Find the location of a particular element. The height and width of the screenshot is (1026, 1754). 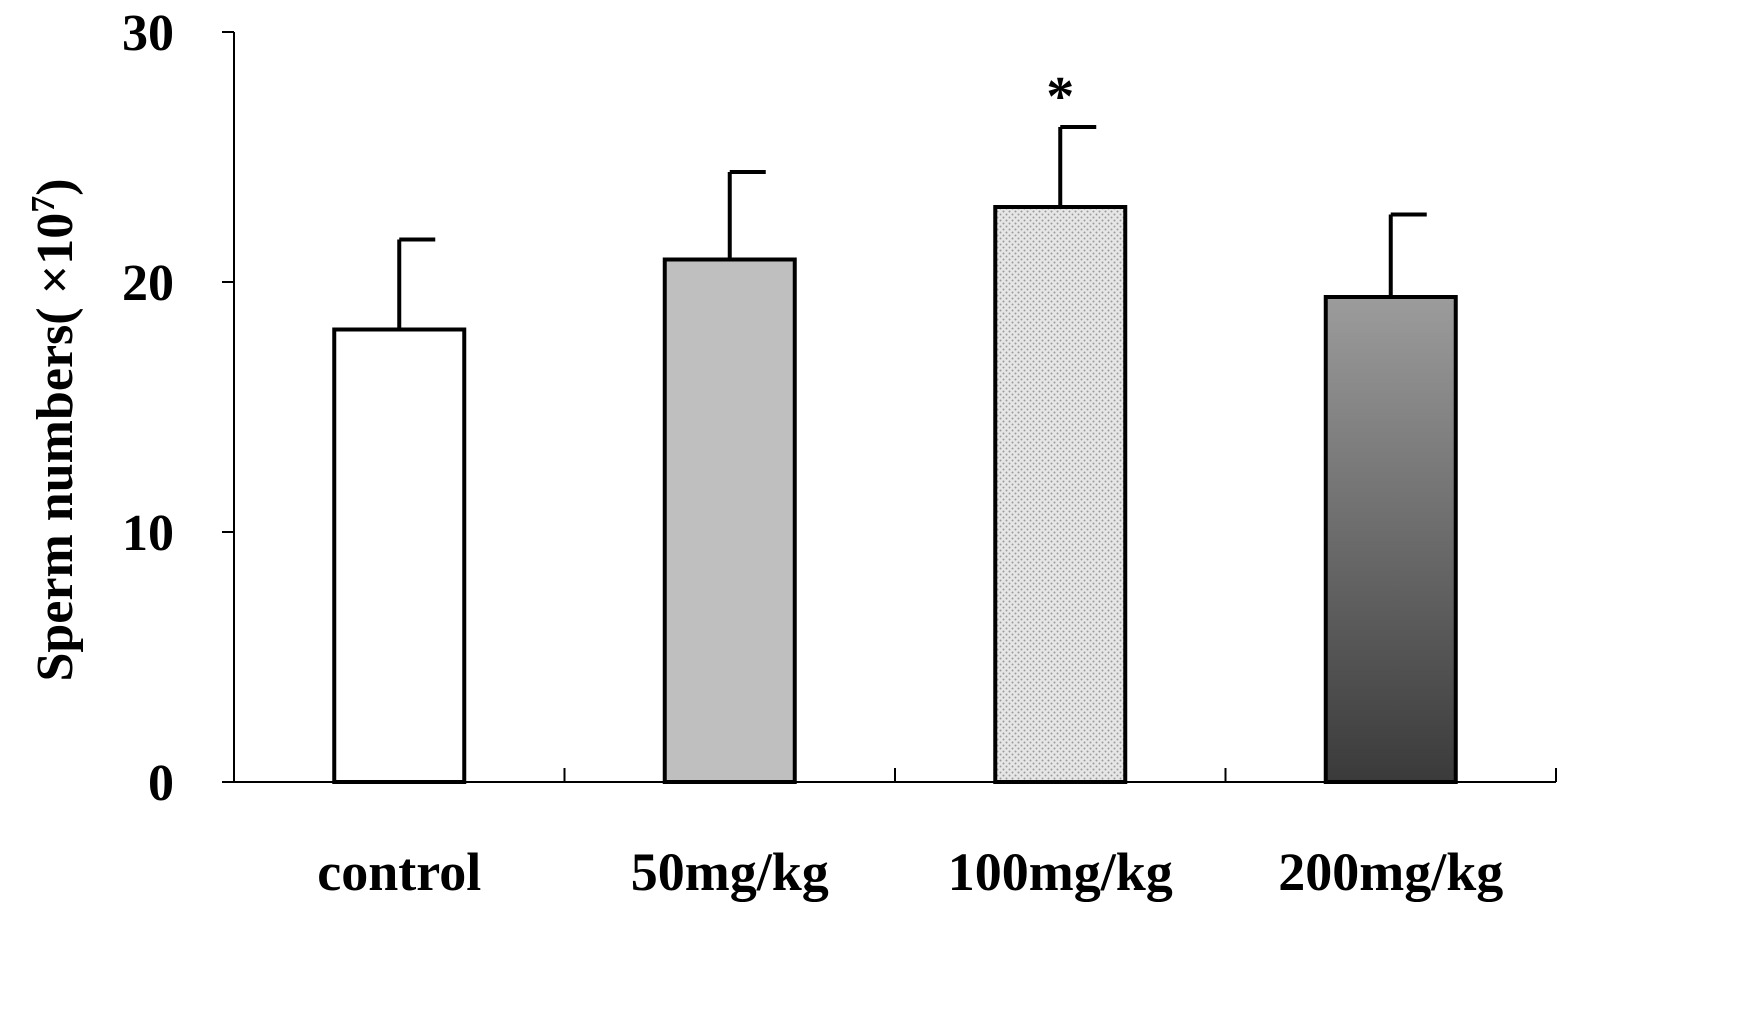

x-category-label: control is located at coordinates (399, 872).